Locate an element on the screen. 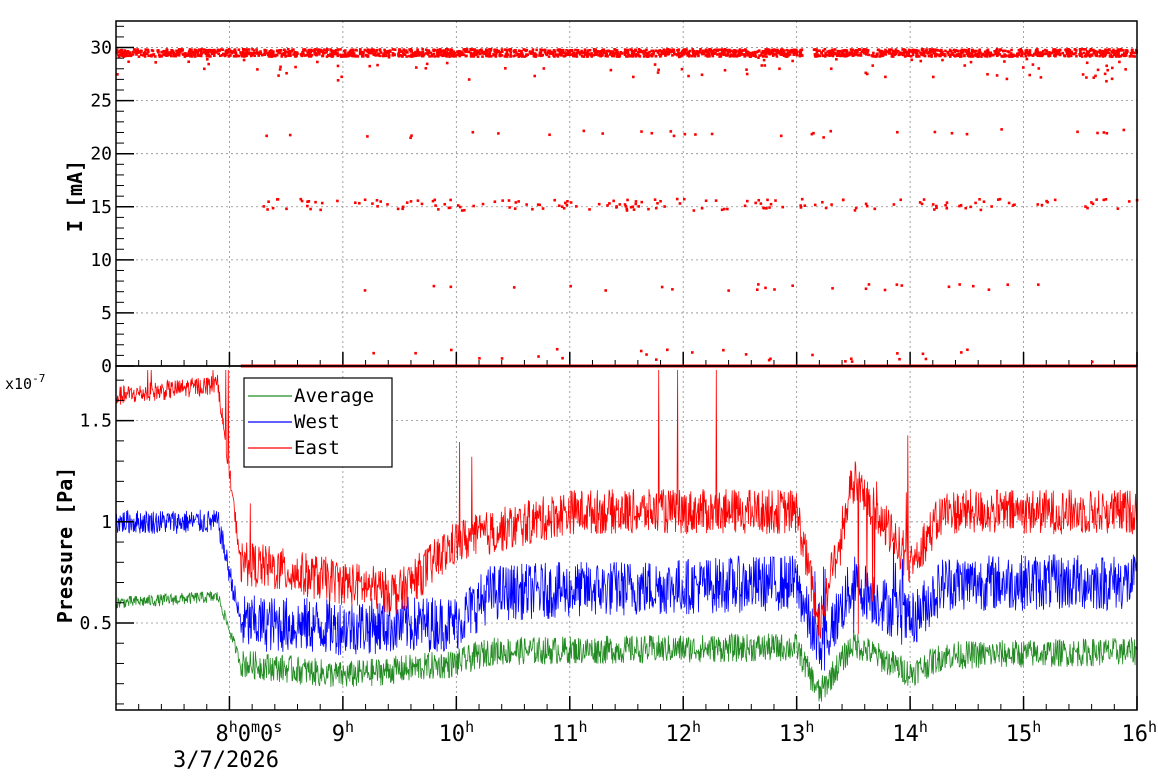 This screenshot has height=782, width=1158. pressure-y-tick-label: 1.5 is located at coordinates (95, 421).